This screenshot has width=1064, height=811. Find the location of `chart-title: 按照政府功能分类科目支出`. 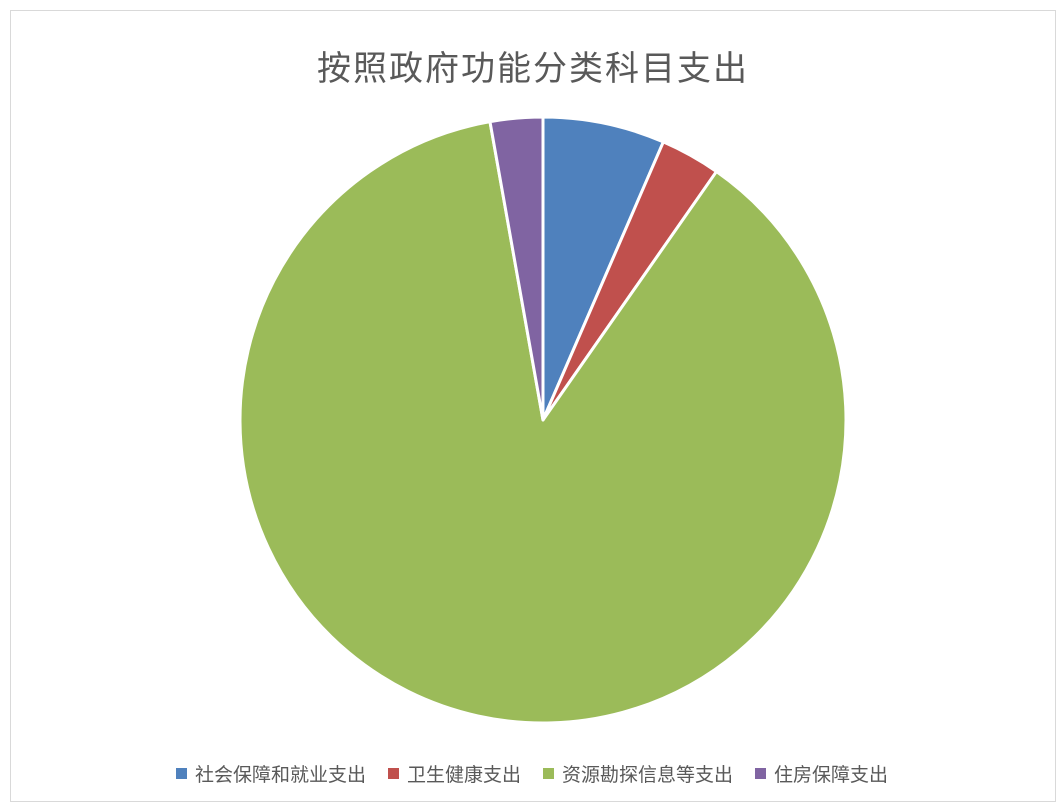

chart-title: 按照政府功能分类科目支出 is located at coordinates (533, 69).